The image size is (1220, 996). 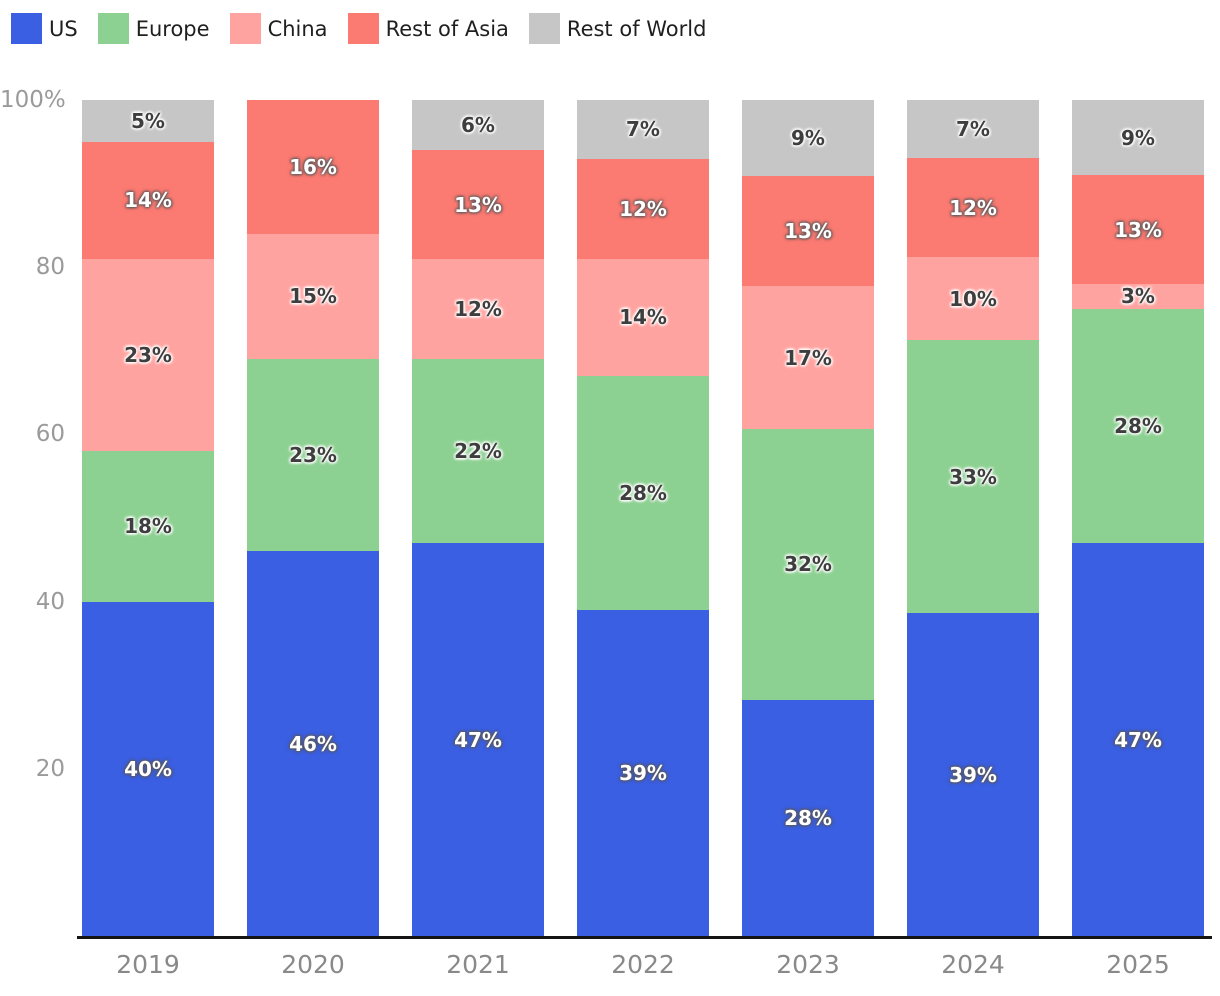 I want to click on legend-item-label: China, so click(x=297, y=28).